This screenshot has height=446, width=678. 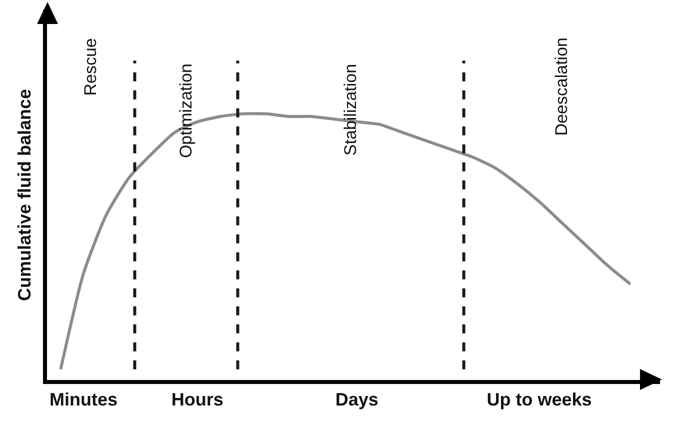 I want to click on y-axis-title: Cumulative fluid balance, so click(x=24, y=195).